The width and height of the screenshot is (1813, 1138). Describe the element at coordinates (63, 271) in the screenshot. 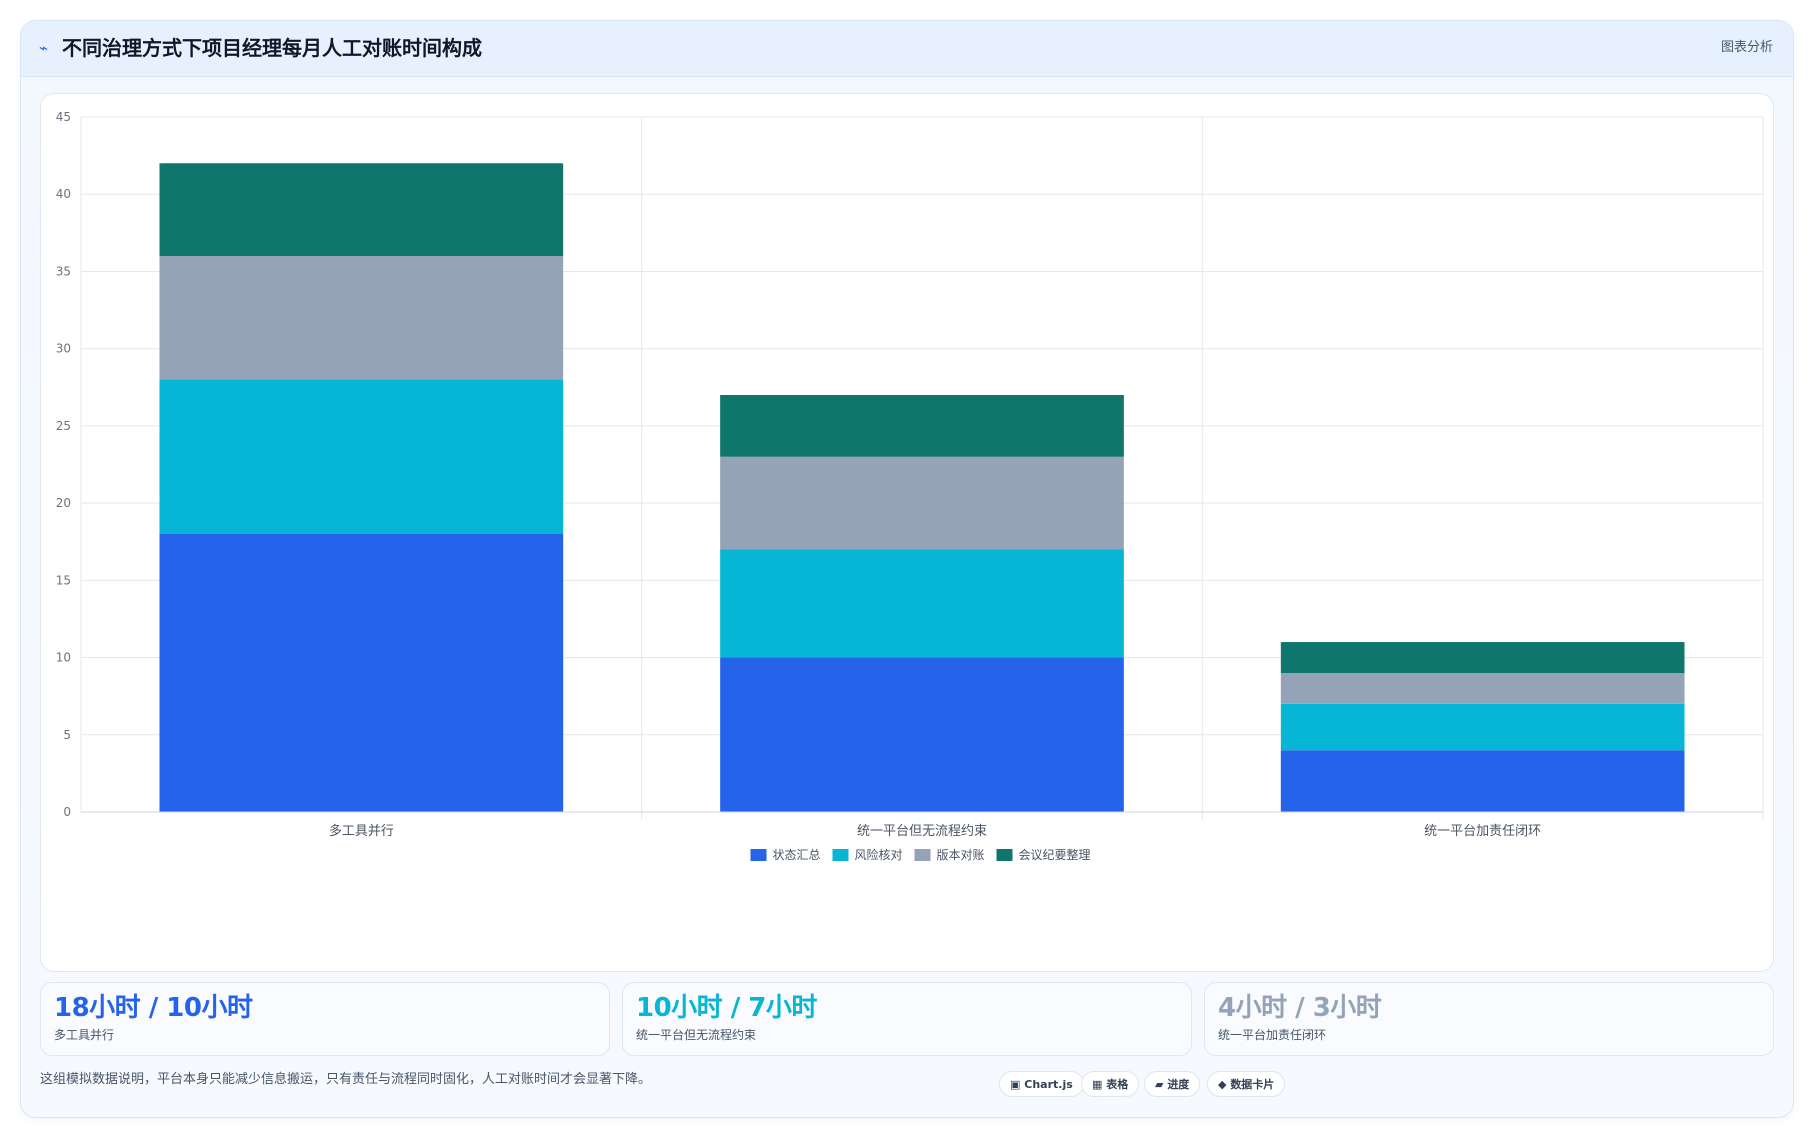

I see `y-tick-label: 35` at that location.